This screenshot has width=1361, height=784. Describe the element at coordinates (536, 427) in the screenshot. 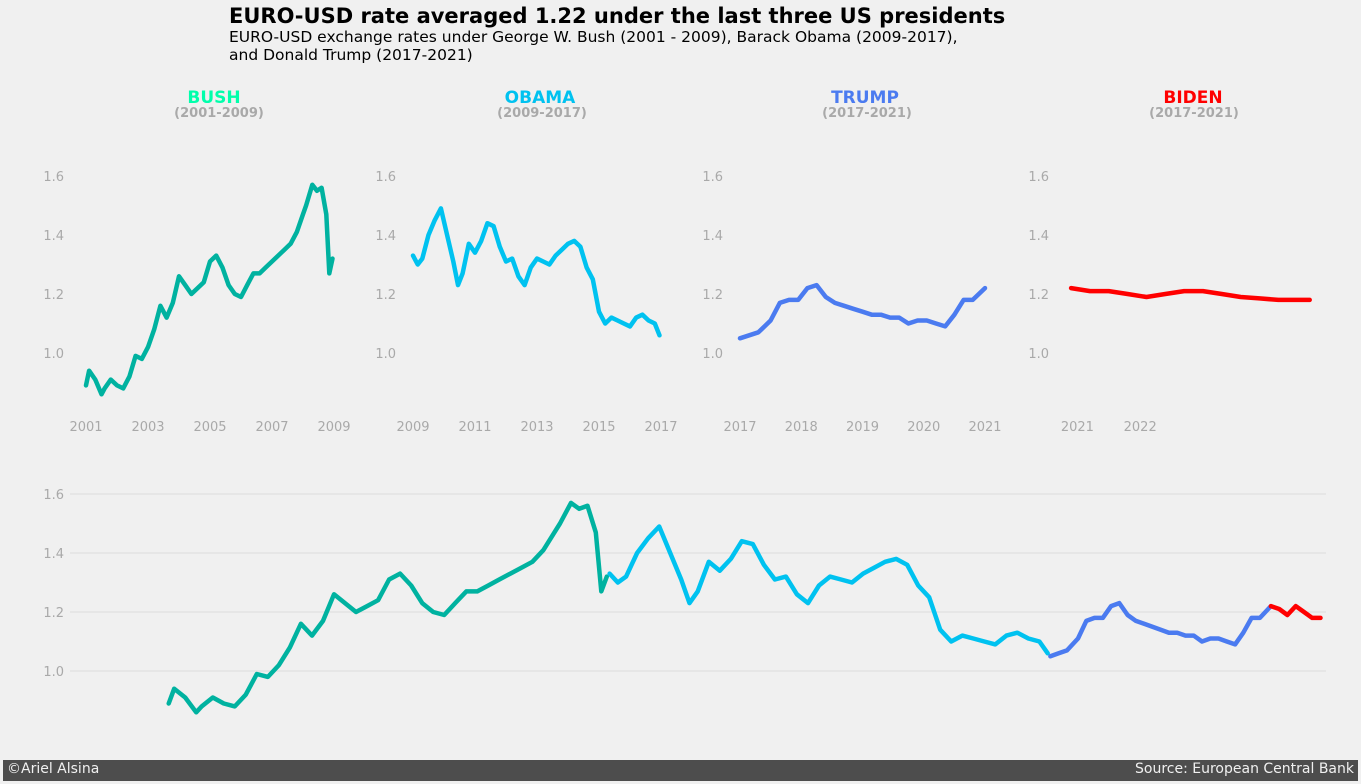

I see `x-tick-label-obama: 2013` at that location.